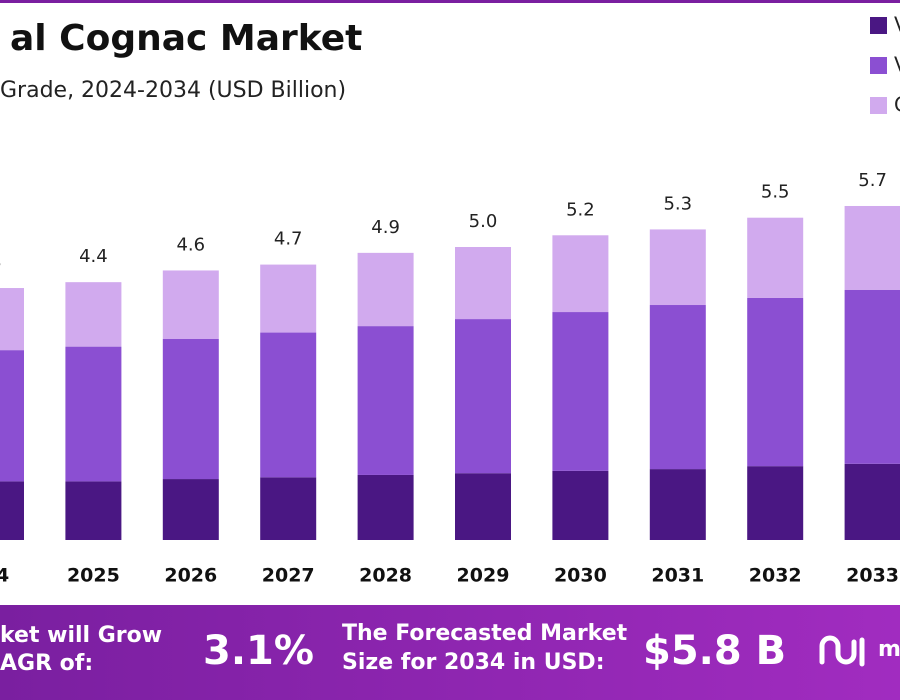 The width and height of the screenshot is (900, 700). What do you see at coordinates (81, 635) in the screenshot?
I see `footer-text: ket will Grow` at bounding box center [81, 635].